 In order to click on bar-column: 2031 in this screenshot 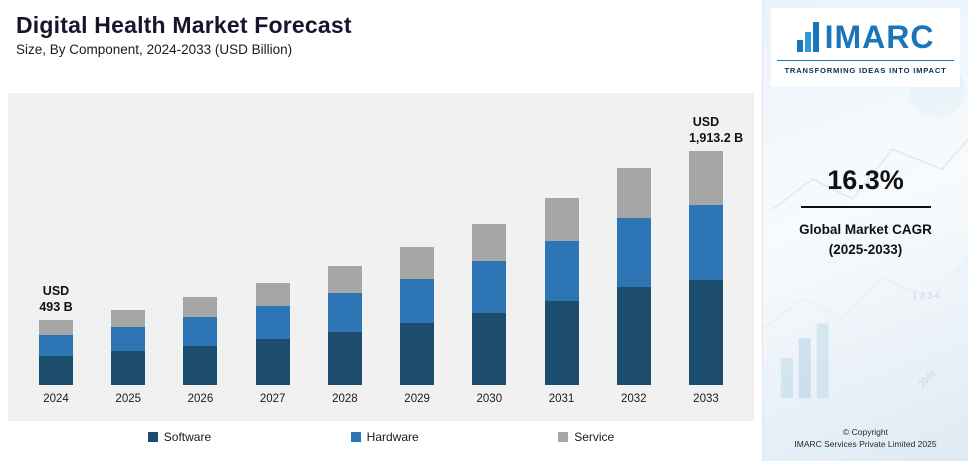, I will do `click(562, 260)`.